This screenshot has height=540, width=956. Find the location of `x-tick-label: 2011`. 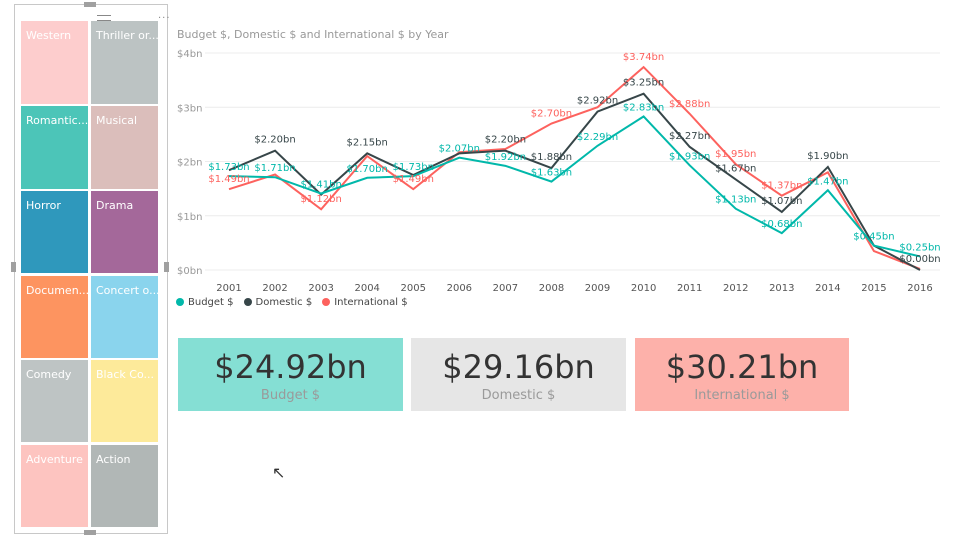

x-tick-label: 2011 is located at coordinates (689, 288).